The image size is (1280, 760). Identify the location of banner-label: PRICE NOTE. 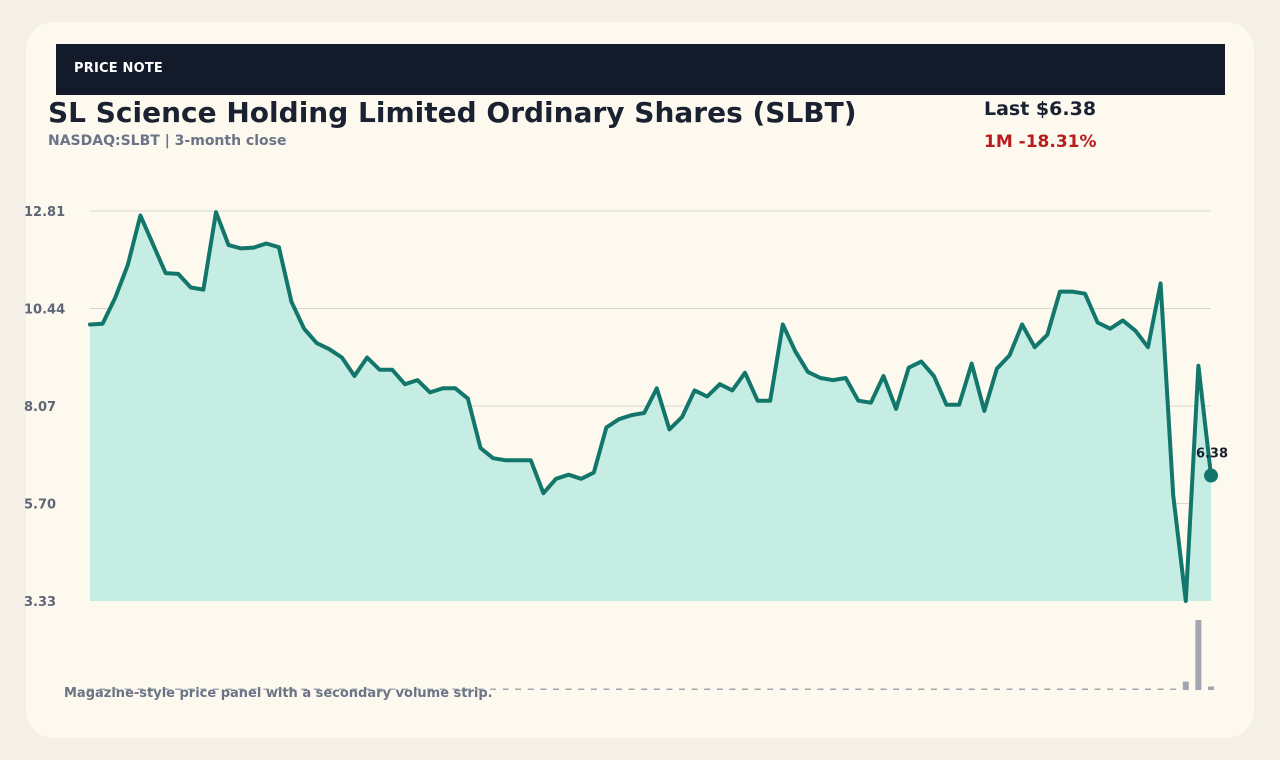
(119, 68).